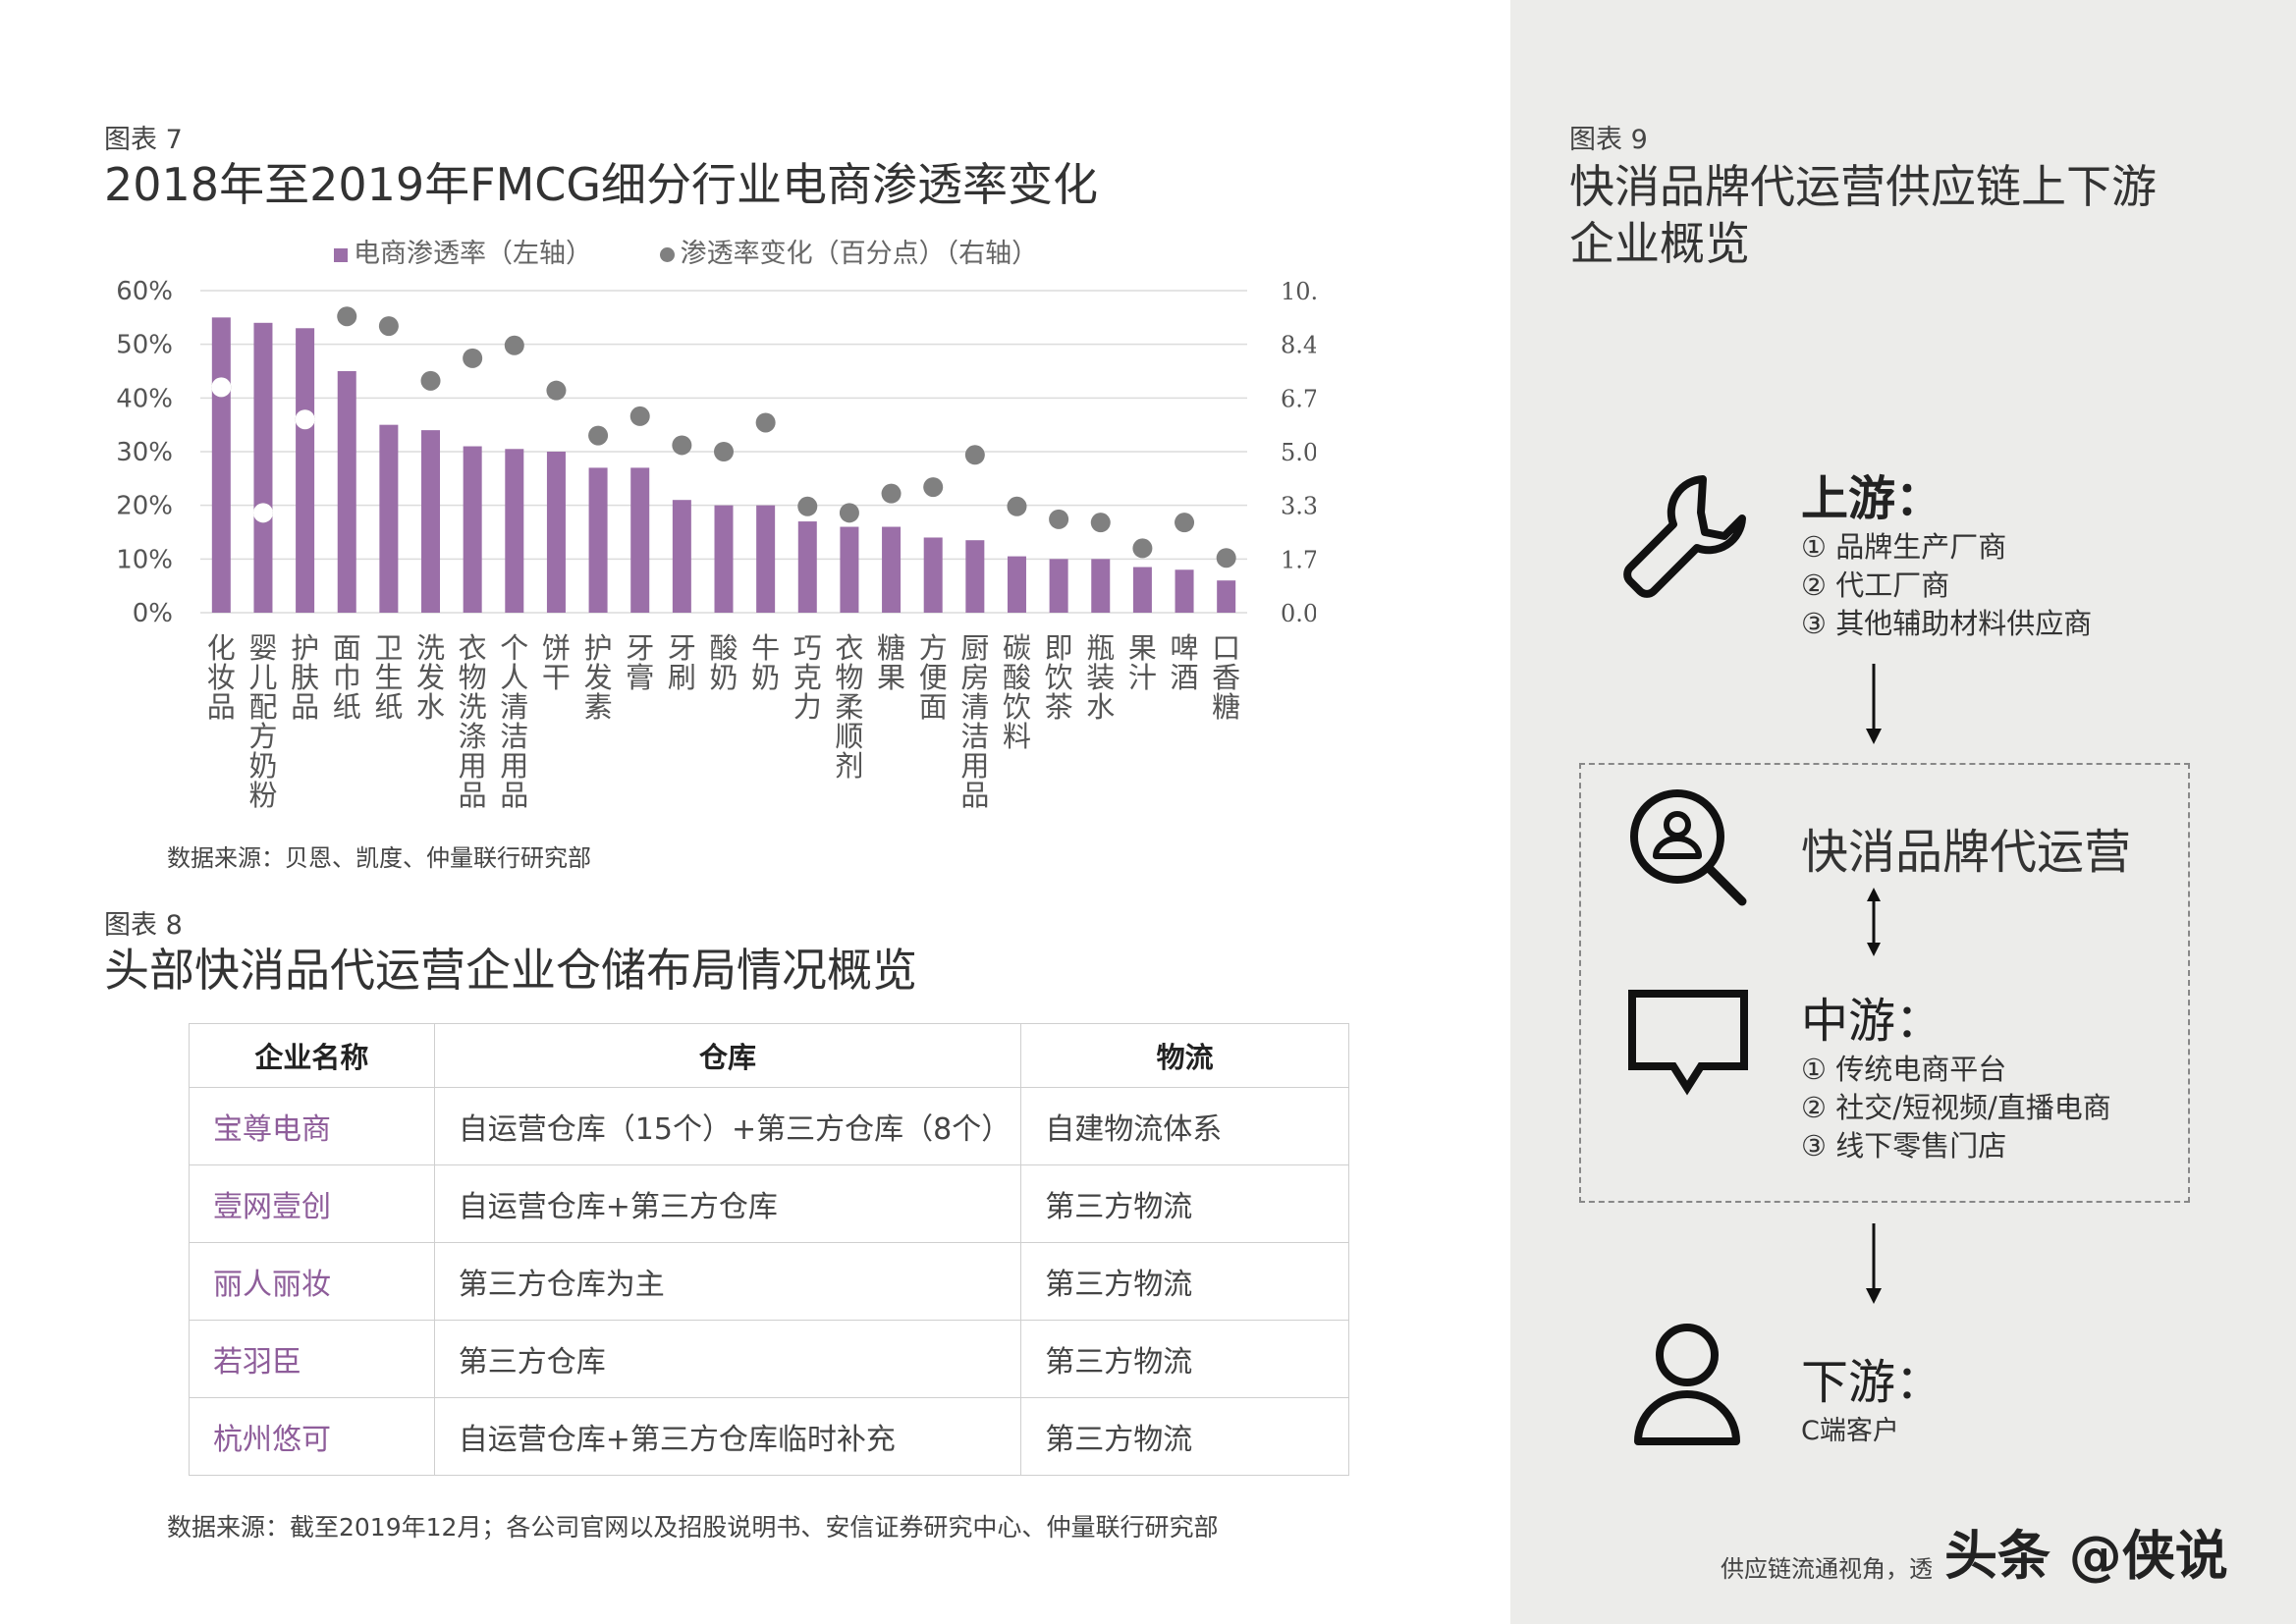  What do you see at coordinates (859, 254) in the screenshot?
I see `legend-dot-label: 渗透率变化（百分点）（右轴）` at bounding box center [859, 254].